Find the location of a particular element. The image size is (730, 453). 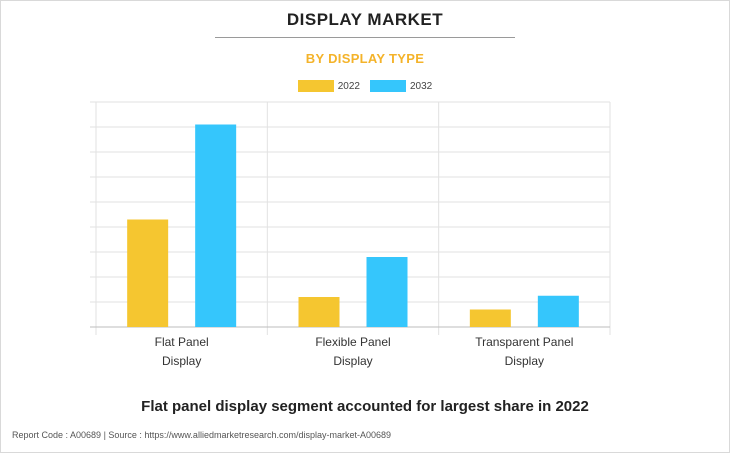

legend-swatch-2032 is located at coordinates (388, 86).